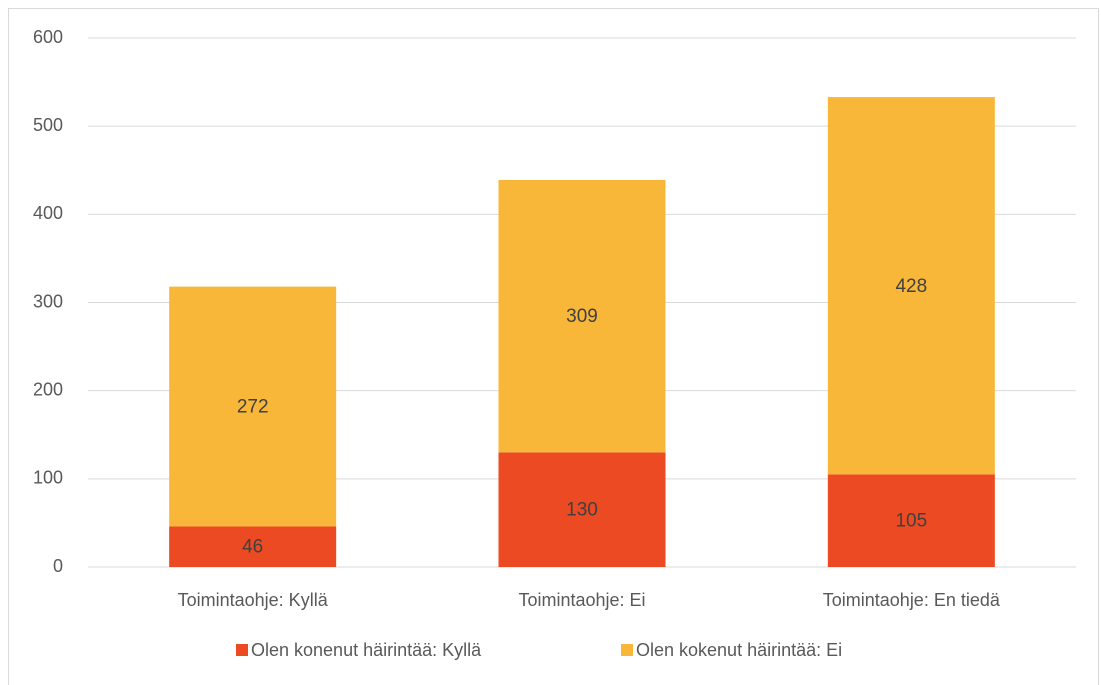 The image size is (1101, 685). I want to click on y-tick-label: 200, so click(48, 389).